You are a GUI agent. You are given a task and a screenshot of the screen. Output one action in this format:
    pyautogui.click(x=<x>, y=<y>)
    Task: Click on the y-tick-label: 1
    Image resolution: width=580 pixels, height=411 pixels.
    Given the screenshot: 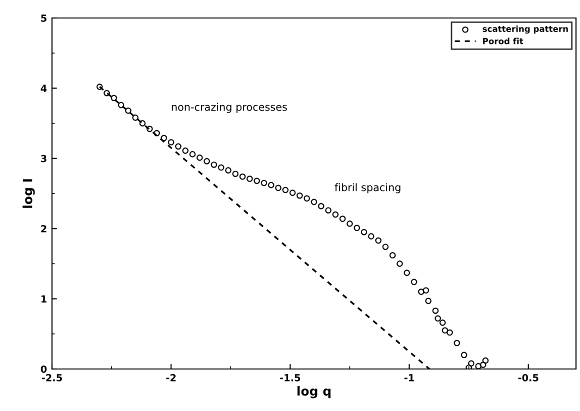 What is the action you would take?
    pyautogui.click(x=43, y=298)
    